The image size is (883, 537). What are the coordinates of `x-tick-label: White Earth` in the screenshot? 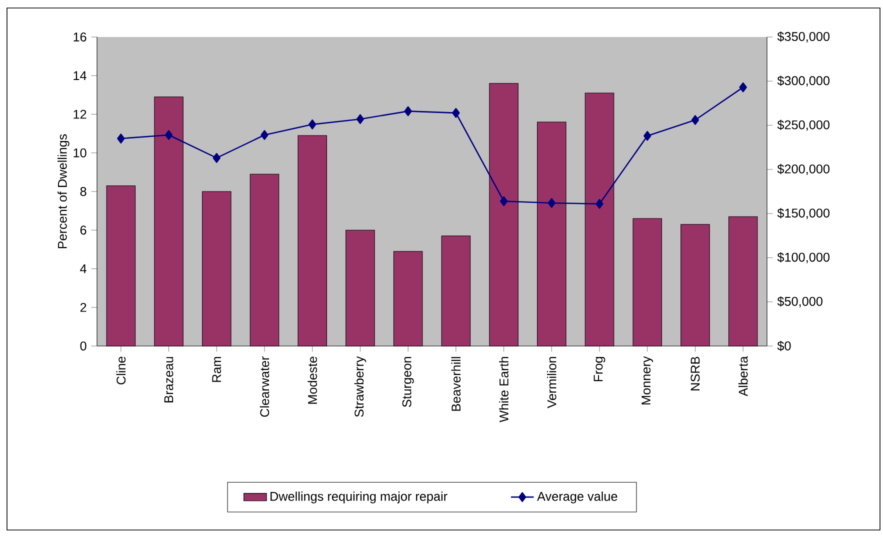 It's located at (503, 389).